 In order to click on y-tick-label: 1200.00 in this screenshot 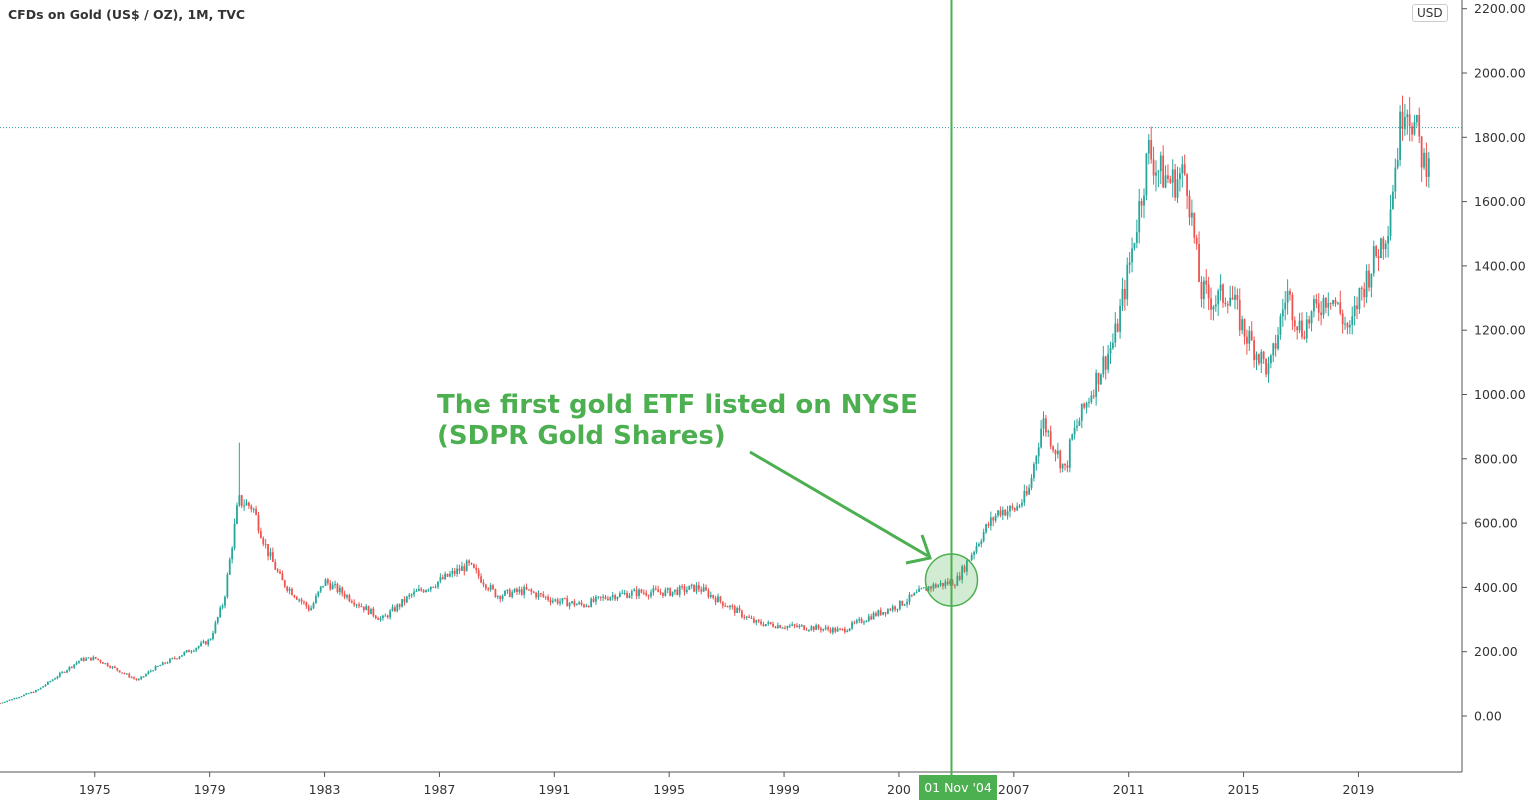, I will do `click(1500, 330)`.